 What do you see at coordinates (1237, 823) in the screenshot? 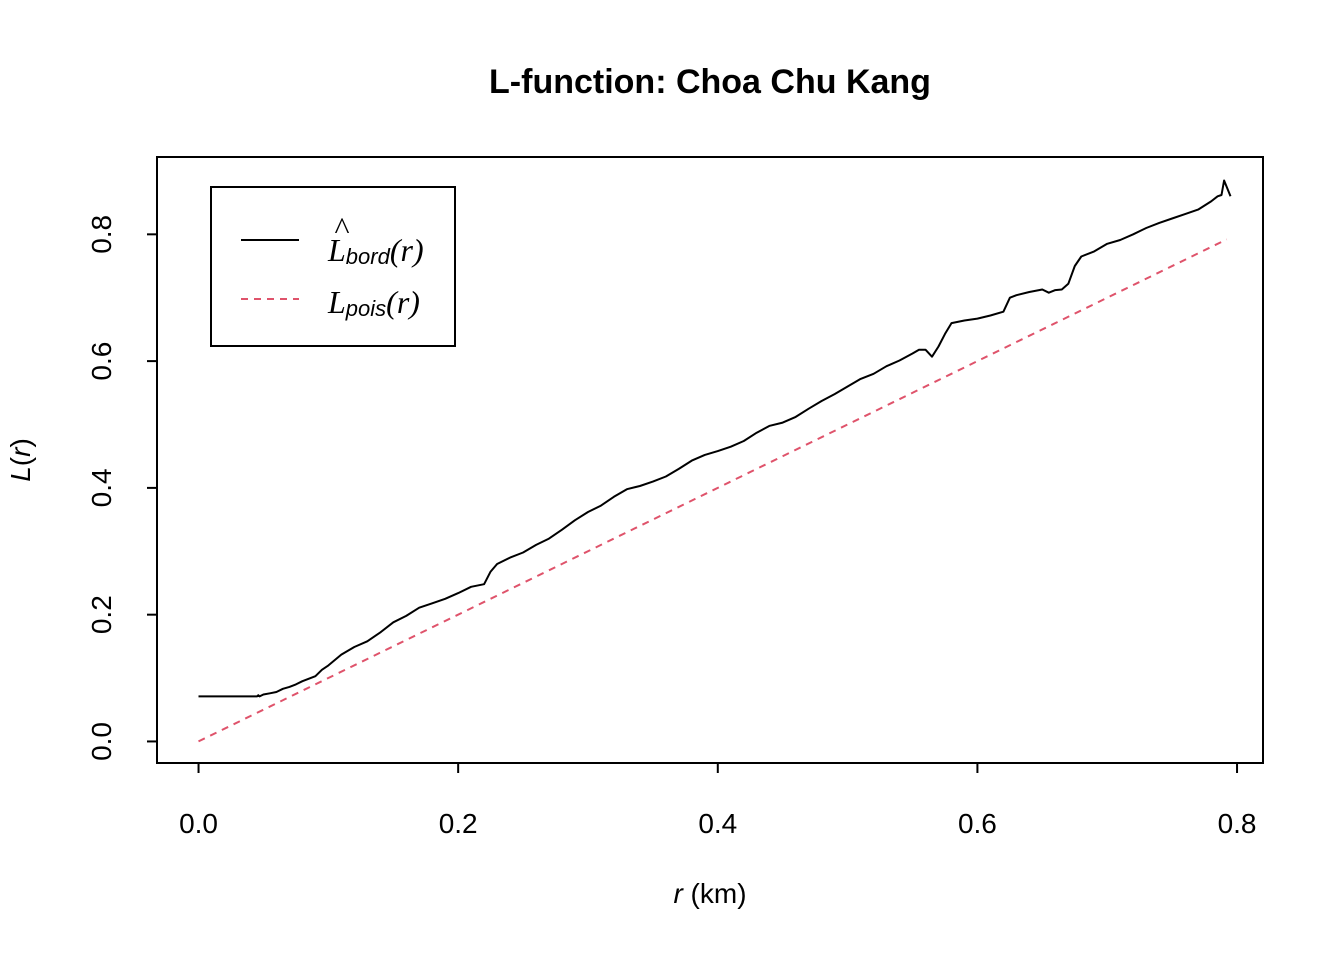
I see `x-tick-label: 0.8` at bounding box center [1237, 823].